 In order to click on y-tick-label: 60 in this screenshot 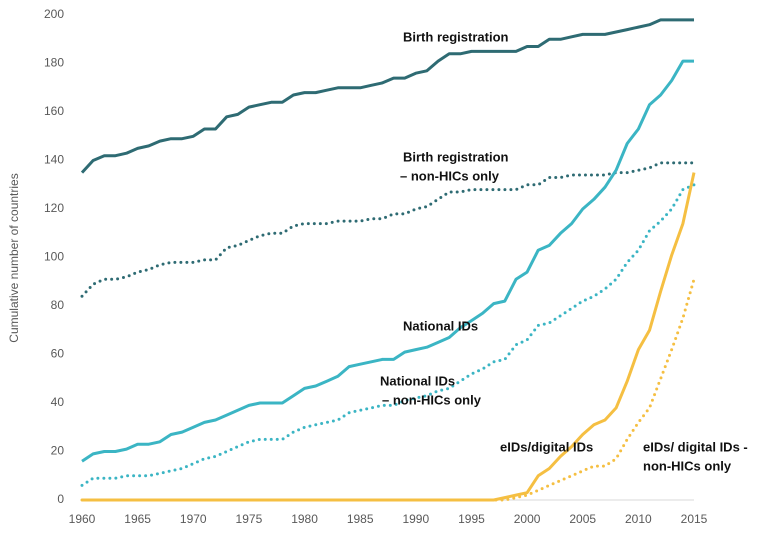, I will do `click(58, 354)`.